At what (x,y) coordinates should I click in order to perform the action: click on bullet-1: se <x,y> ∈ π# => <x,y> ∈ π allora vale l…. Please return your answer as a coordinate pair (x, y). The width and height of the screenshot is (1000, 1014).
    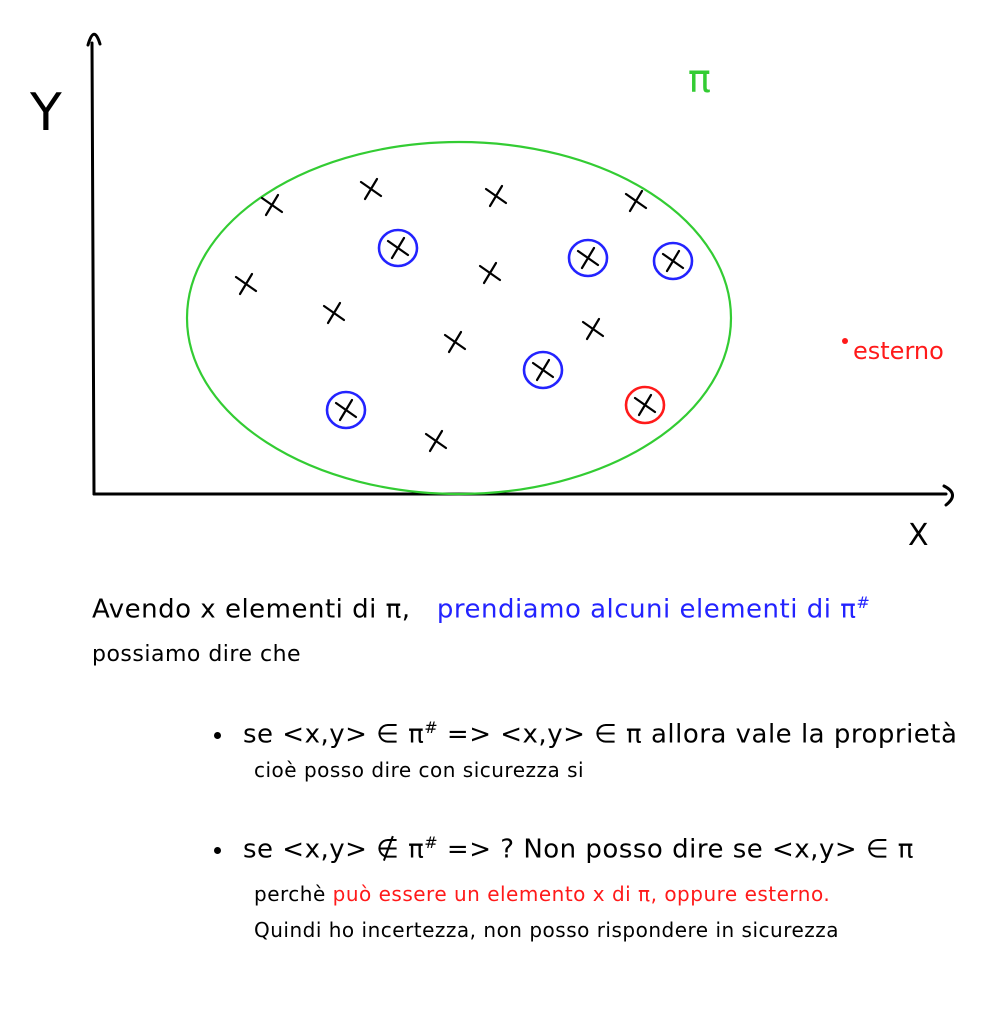
    Looking at the image, I should click on (585, 734).